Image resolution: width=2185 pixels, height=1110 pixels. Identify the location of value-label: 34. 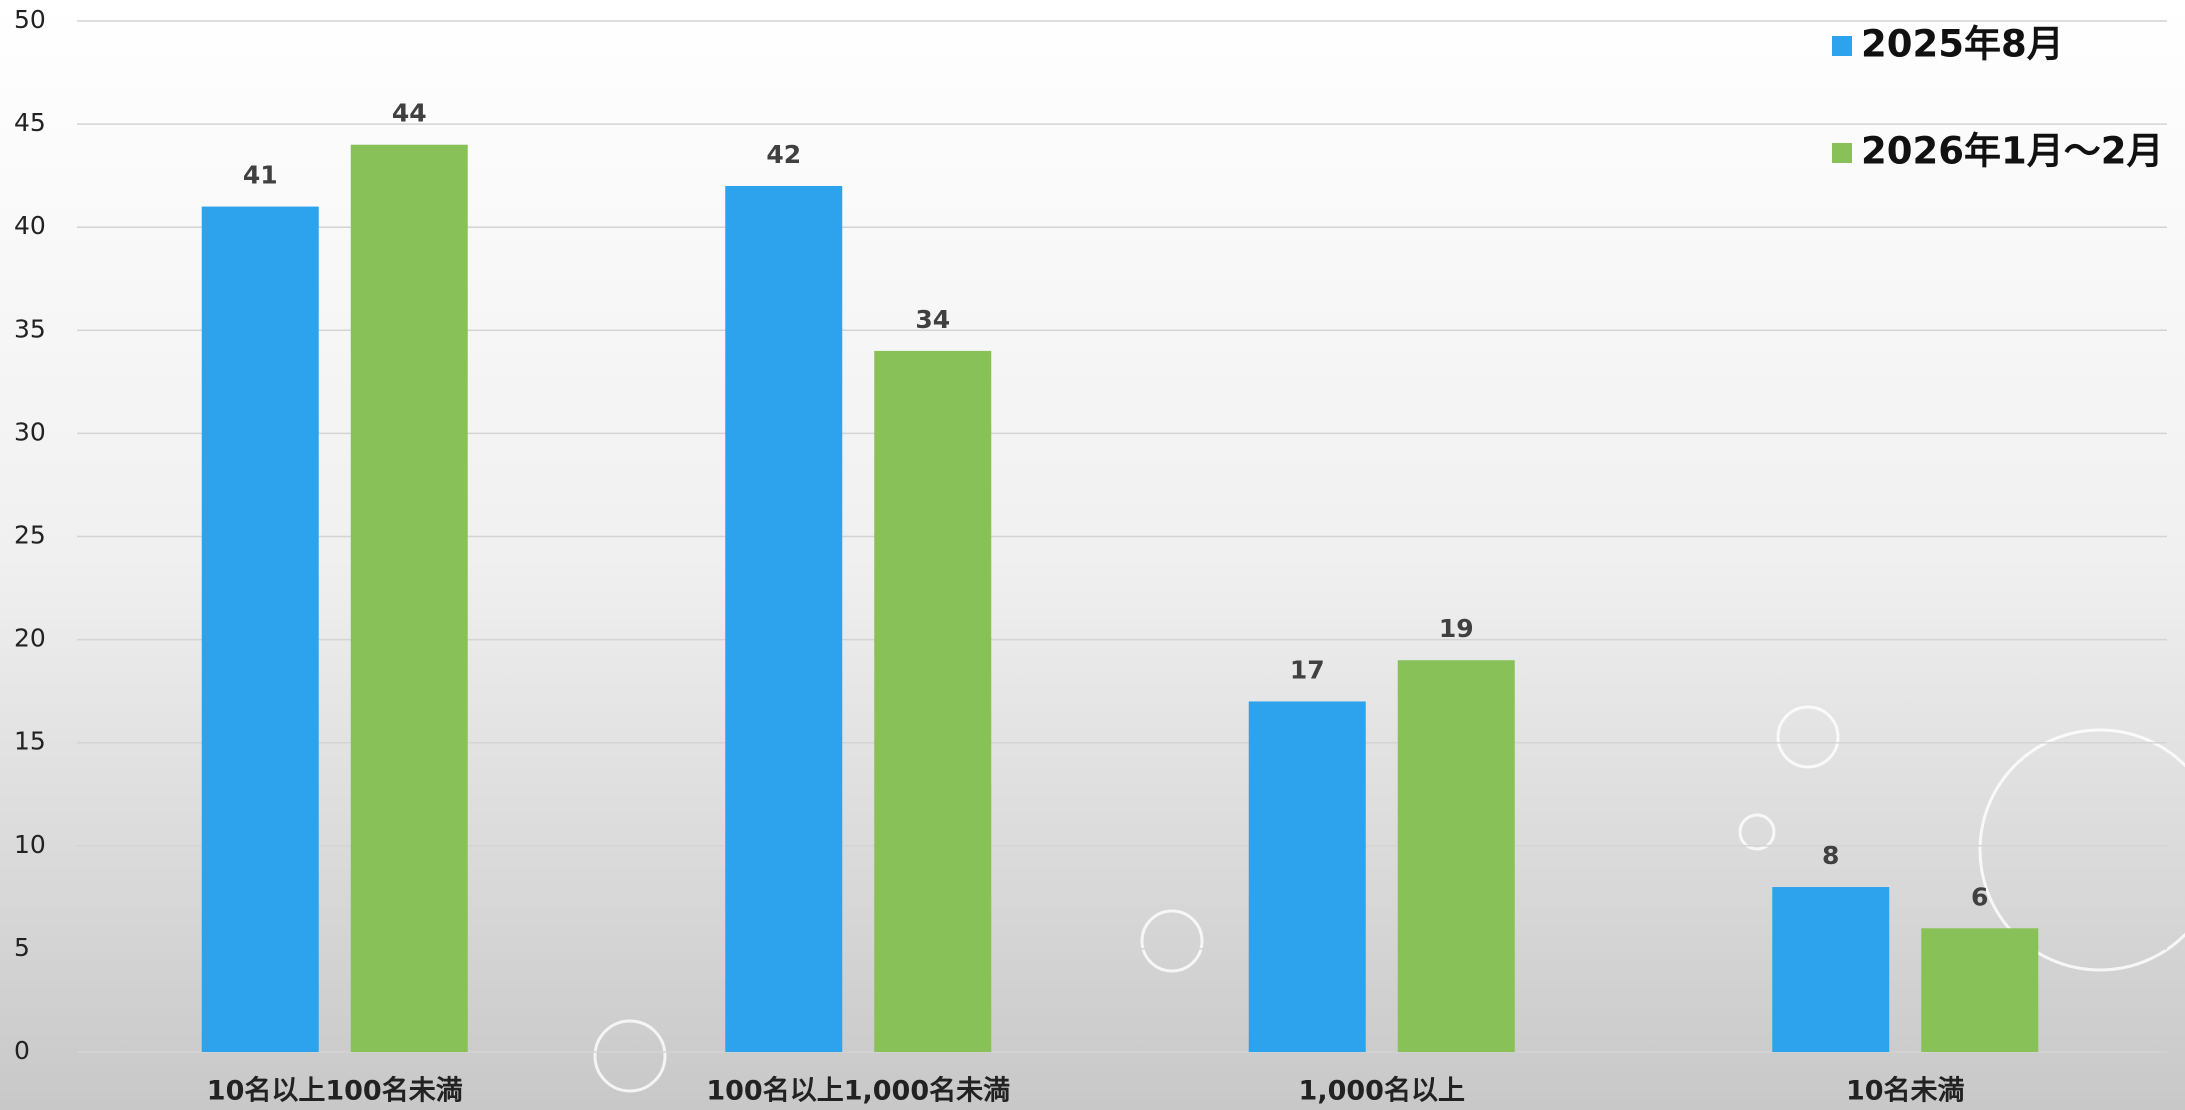
(932, 319).